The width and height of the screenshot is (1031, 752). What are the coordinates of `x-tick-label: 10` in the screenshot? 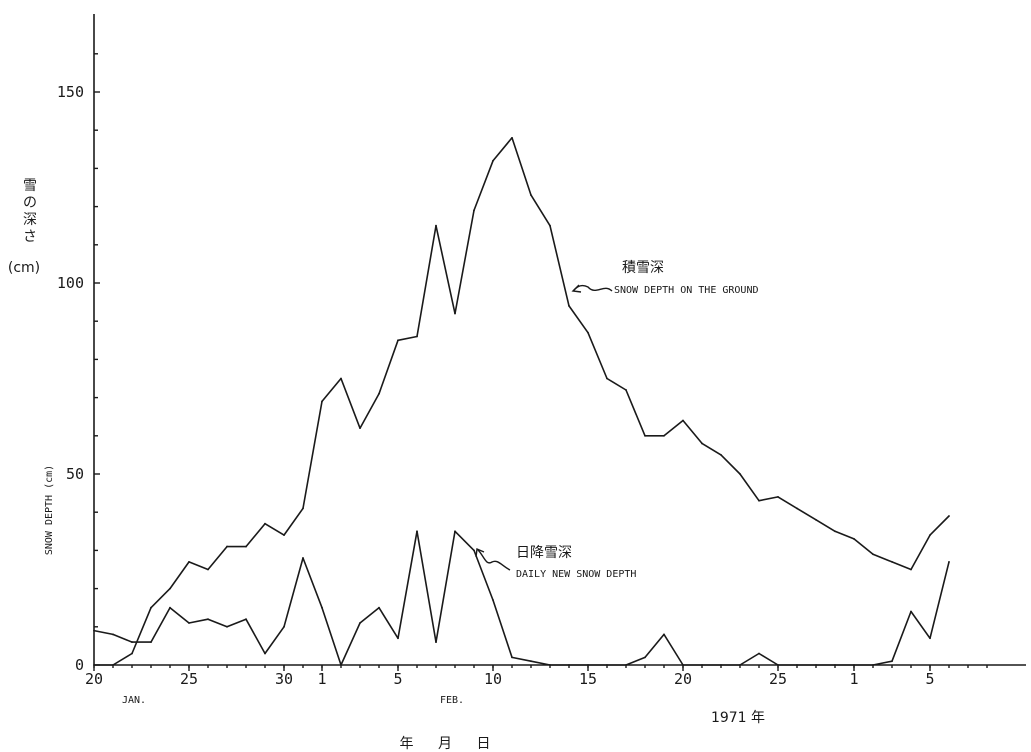 It's located at (493, 679).